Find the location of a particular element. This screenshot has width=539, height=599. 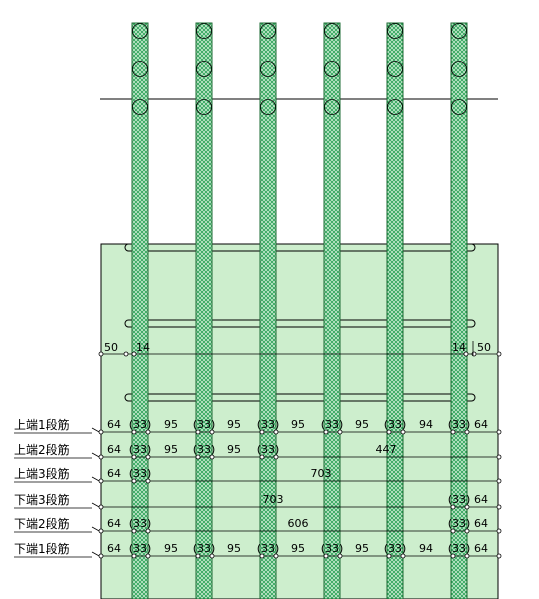

dim-left-cover: 50 is located at coordinates (111, 347).